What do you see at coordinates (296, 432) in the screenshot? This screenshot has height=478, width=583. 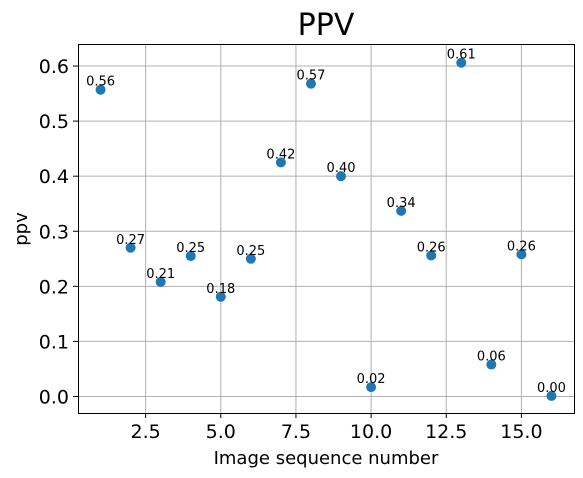 I see `x-tick-label: 7.5` at bounding box center [296, 432].